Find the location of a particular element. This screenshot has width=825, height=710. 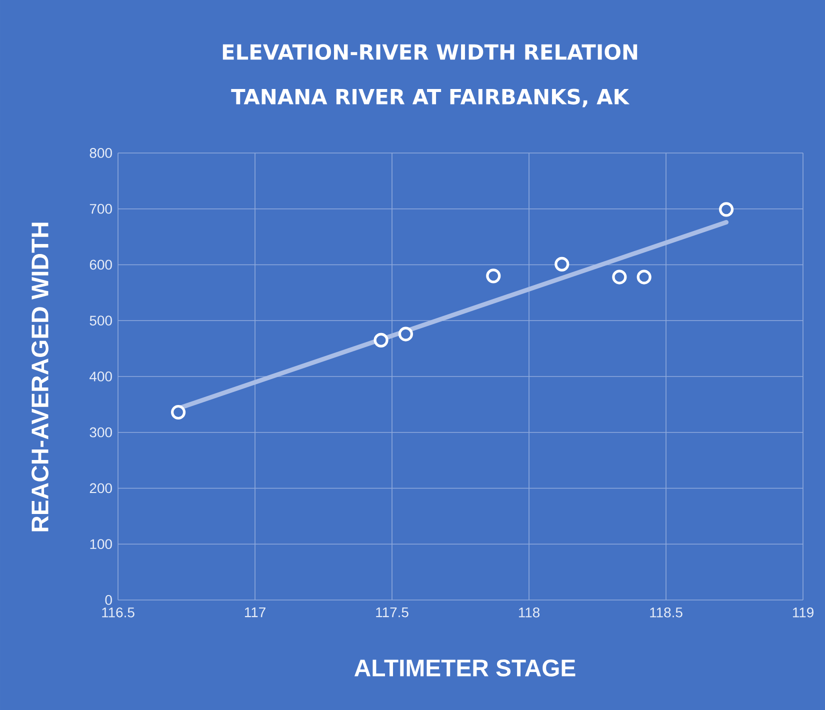

x-tick-label: 117 is located at coordinates (255, 613).